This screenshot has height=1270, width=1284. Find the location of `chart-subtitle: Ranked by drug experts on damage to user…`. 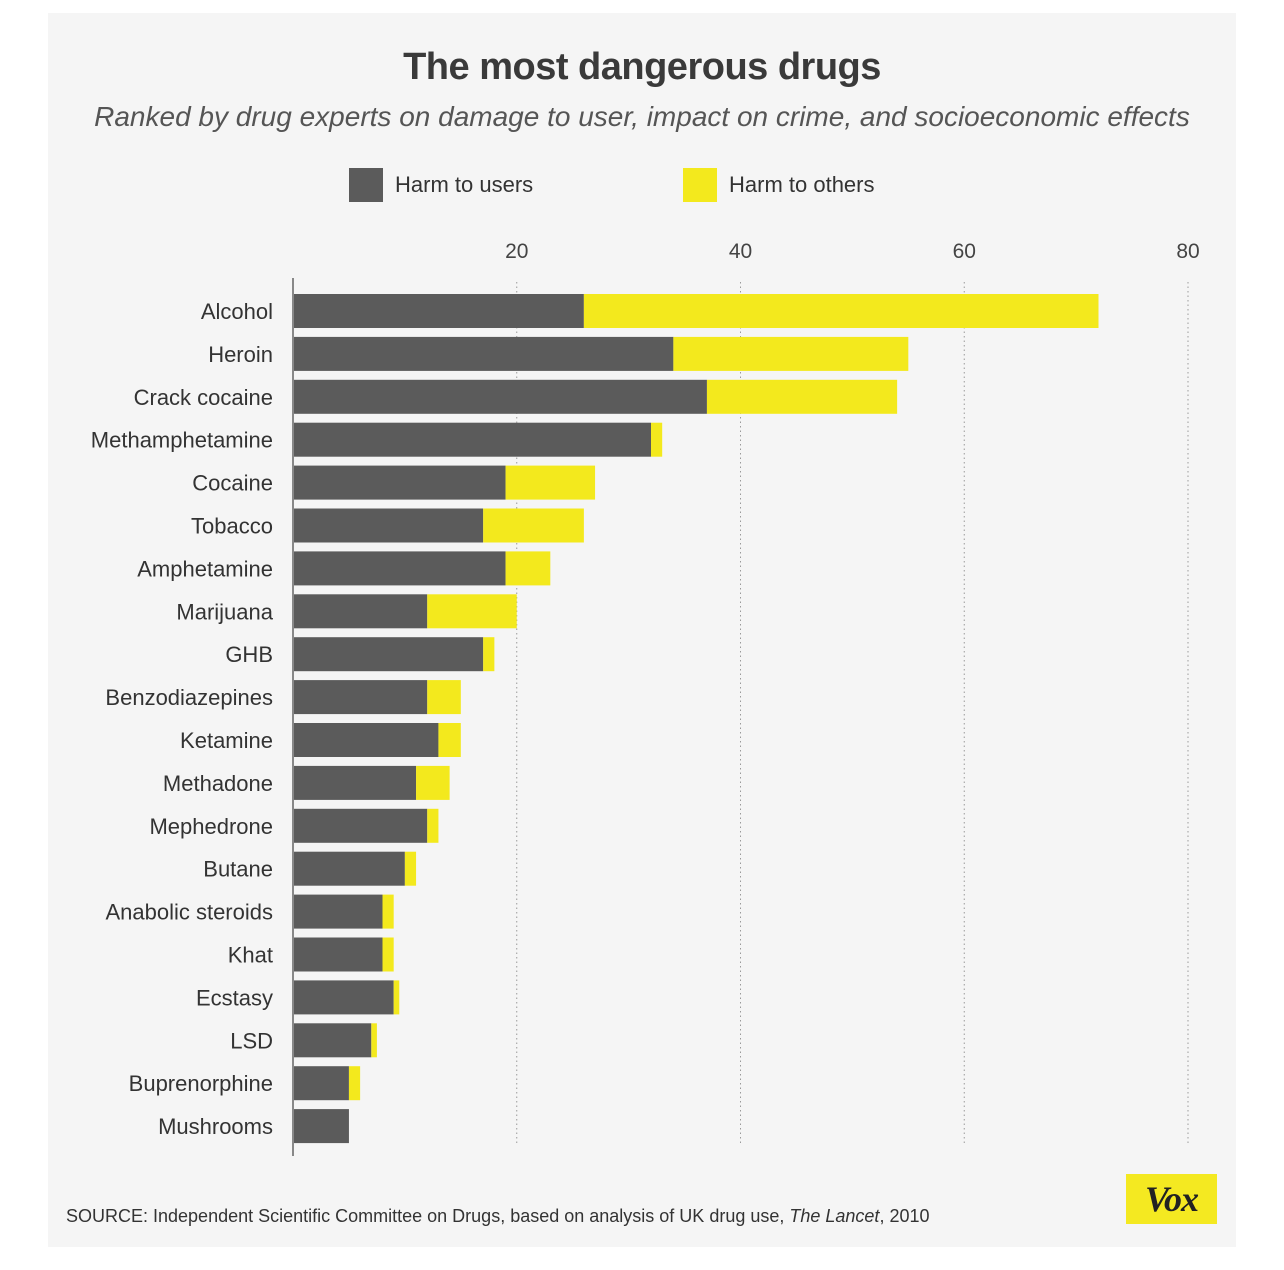

chart-subtitle: Ranked by drug experts on damage to user… is located at coordinates (642, 116).